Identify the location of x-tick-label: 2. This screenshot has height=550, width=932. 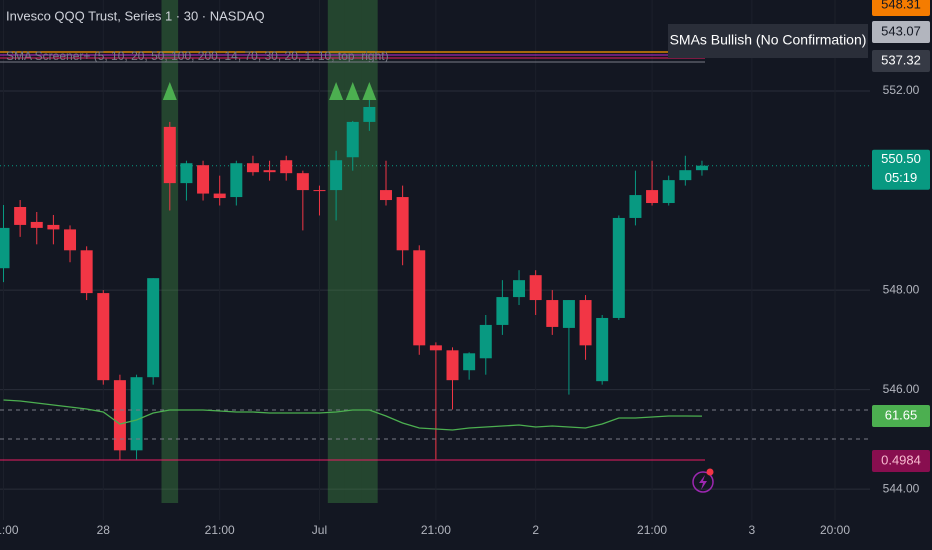
(535, 530).